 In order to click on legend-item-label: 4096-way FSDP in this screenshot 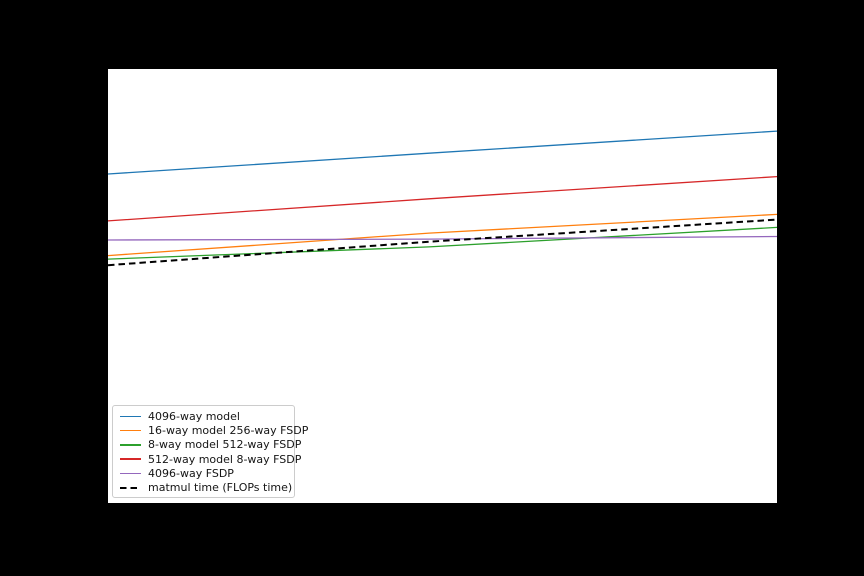, I will do `click(191, 474)`.